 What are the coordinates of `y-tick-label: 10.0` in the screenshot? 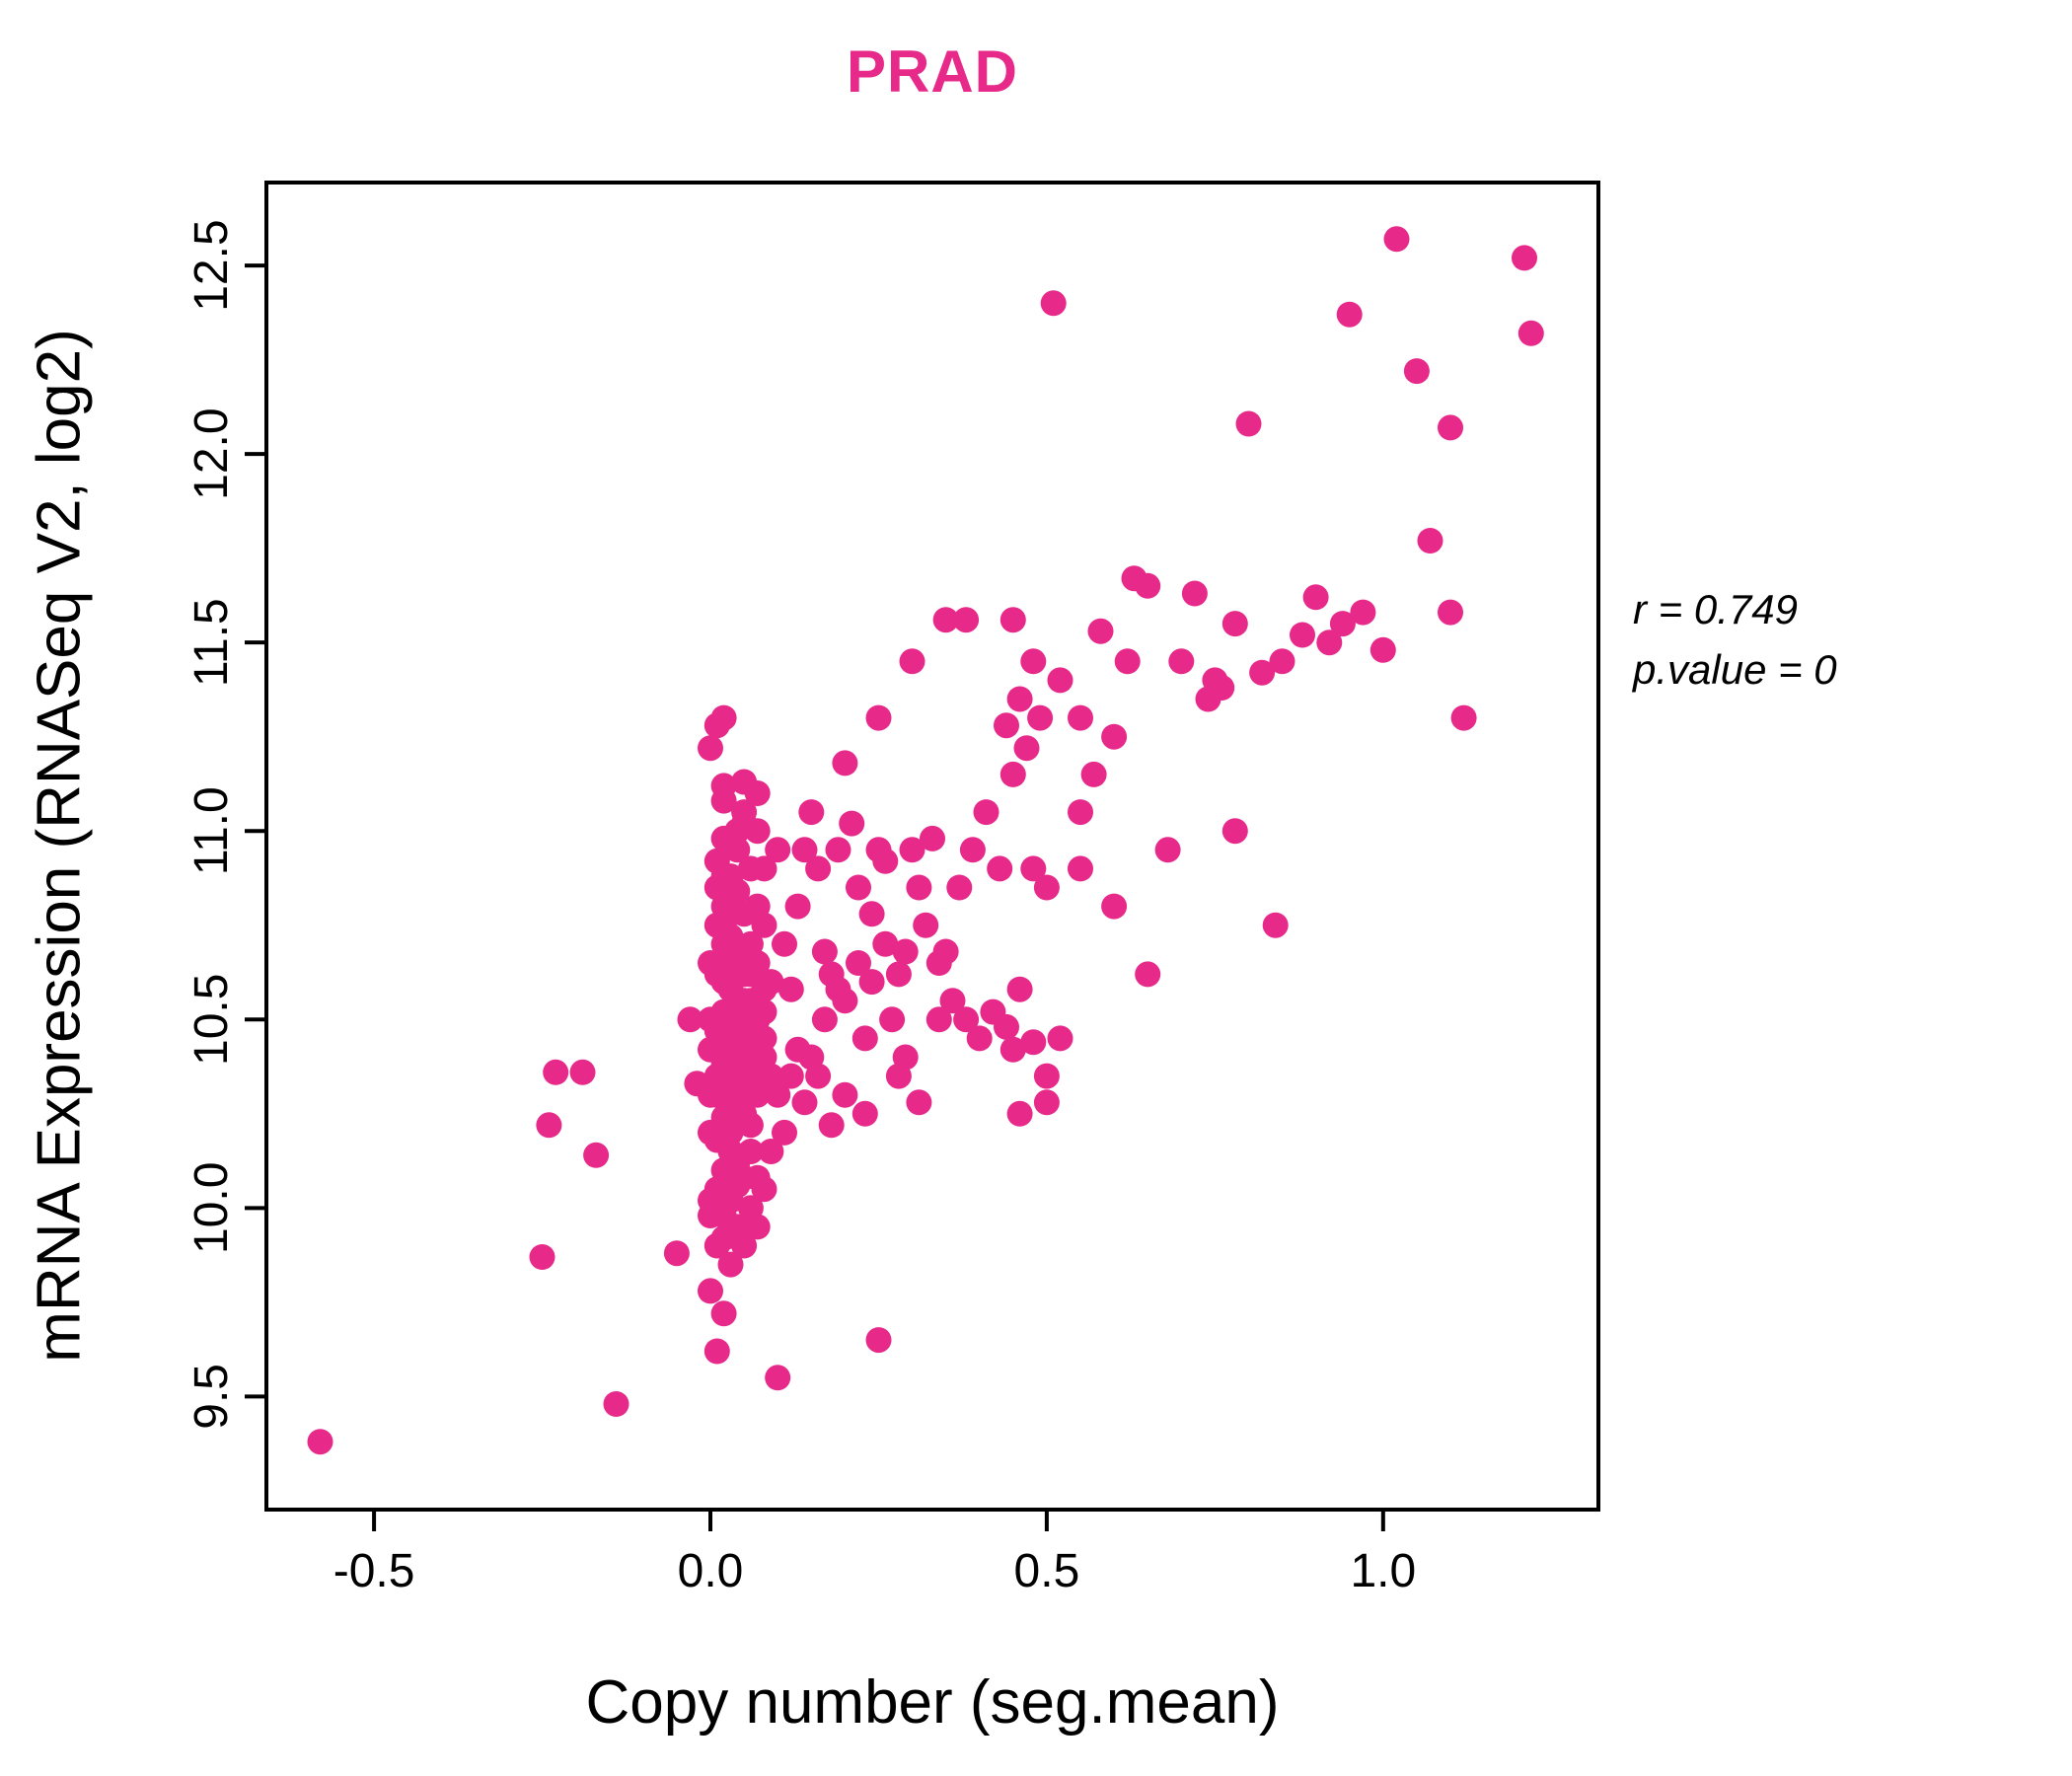 It's located at (212, 1208).